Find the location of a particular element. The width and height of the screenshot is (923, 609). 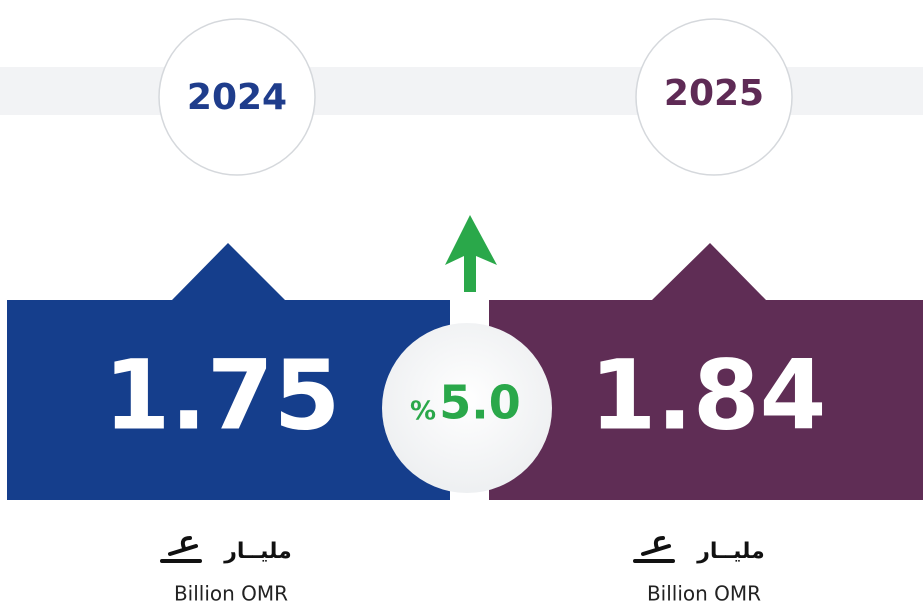

change-symbol: % is located at coordinates (423, 412).